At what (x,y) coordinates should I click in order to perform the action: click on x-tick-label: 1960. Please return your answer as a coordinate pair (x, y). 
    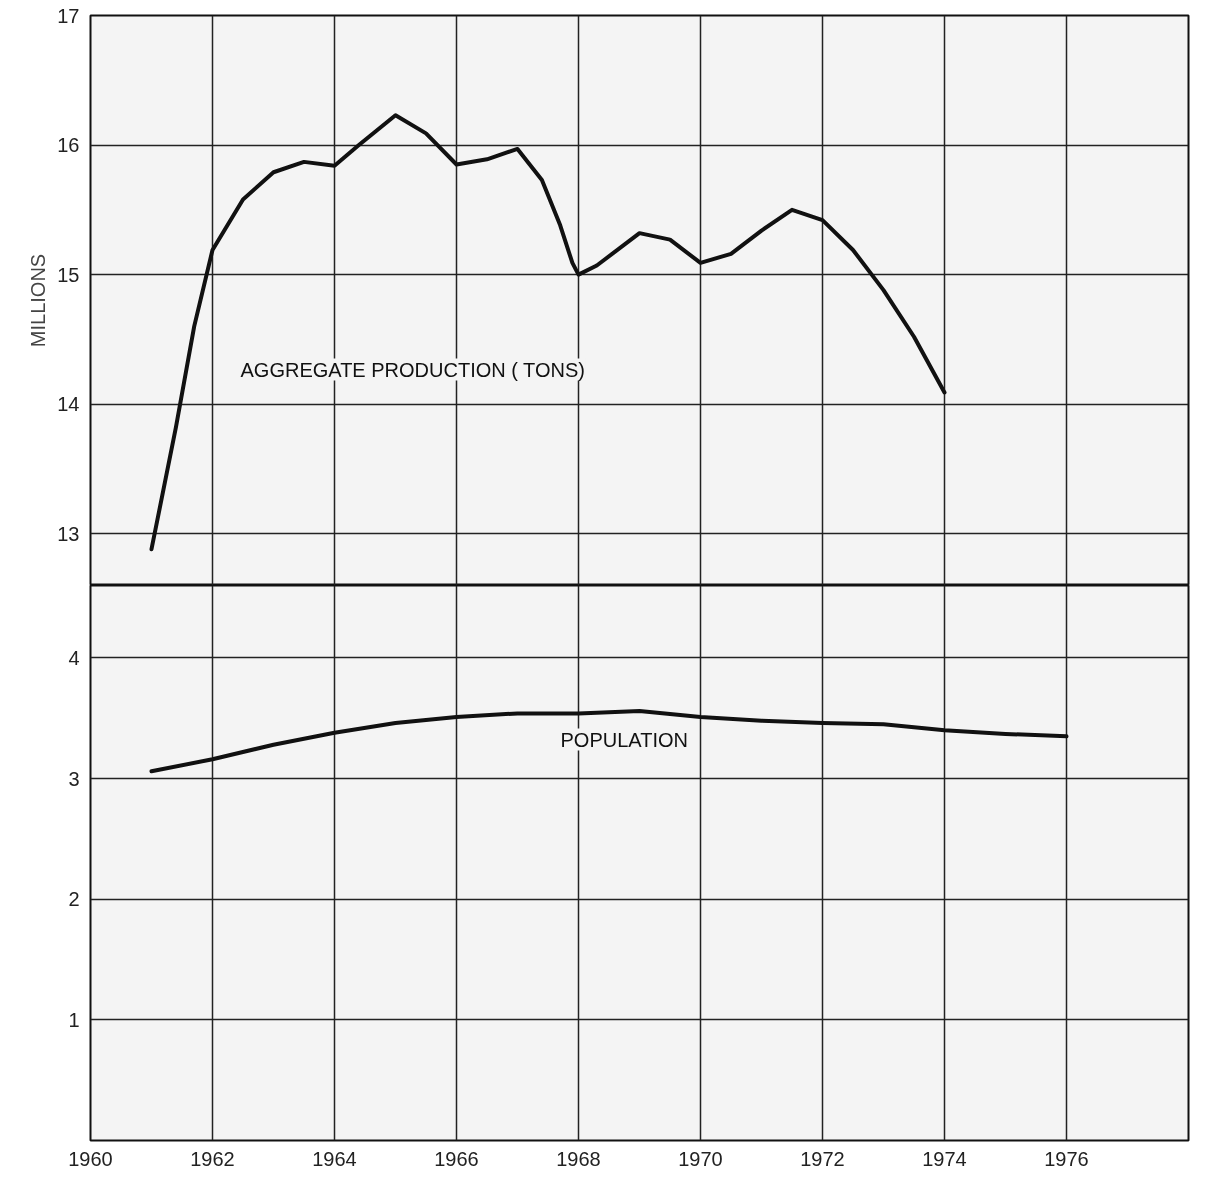
    Looking at the image, I should click on (90, 1158).